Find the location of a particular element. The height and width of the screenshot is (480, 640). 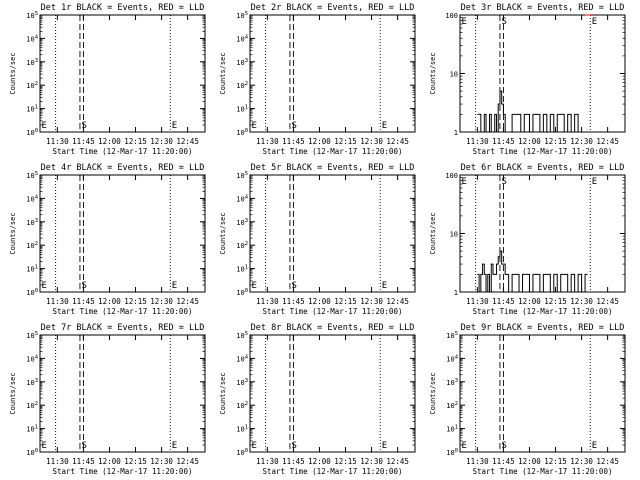

chart-title: Det 1r BLACK = Events, RED = LLD is located at coordinates (123, 8).